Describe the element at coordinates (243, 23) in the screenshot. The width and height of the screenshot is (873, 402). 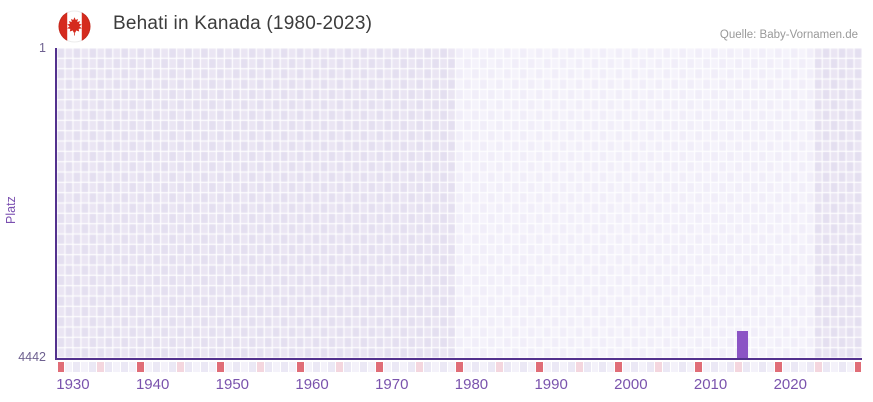
I see `chart-title: Behati in Kanada (1980-2023)` at that location.